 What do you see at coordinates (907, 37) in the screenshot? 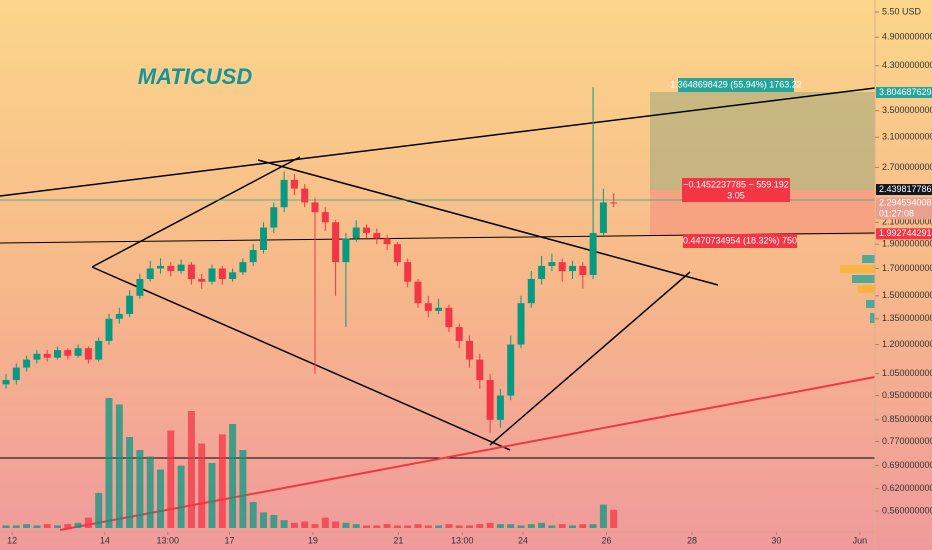
I see `y-tick-label: 4.9000000000` at bounding box center [907, 37].